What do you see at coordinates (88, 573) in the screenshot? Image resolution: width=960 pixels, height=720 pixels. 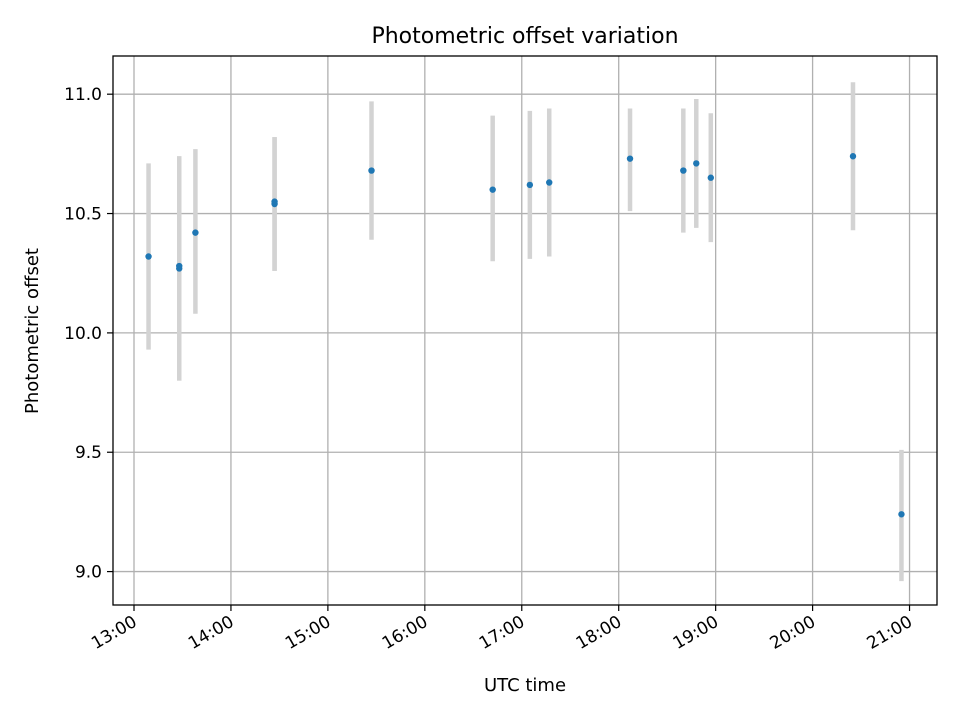 I see `y-tick-label: 9.0` at bounding box center [88, 573].